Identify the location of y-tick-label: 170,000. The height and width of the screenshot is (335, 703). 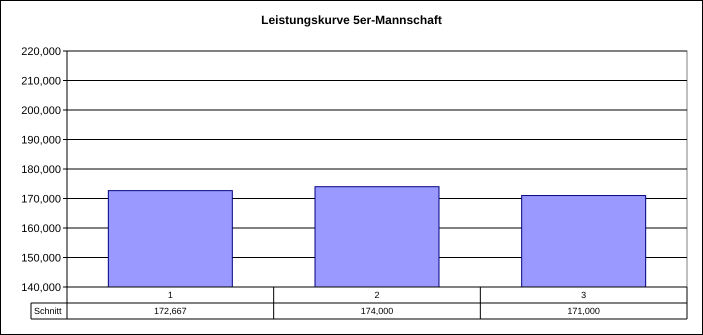
(41, 199).